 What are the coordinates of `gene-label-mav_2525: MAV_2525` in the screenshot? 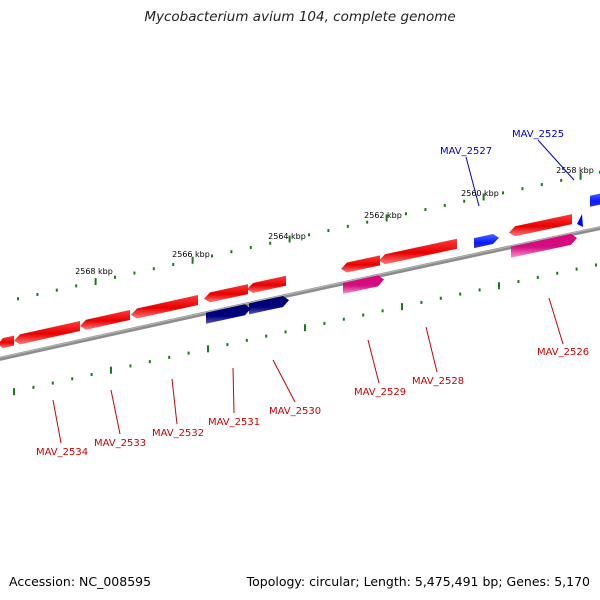 It's located at (538, 134).